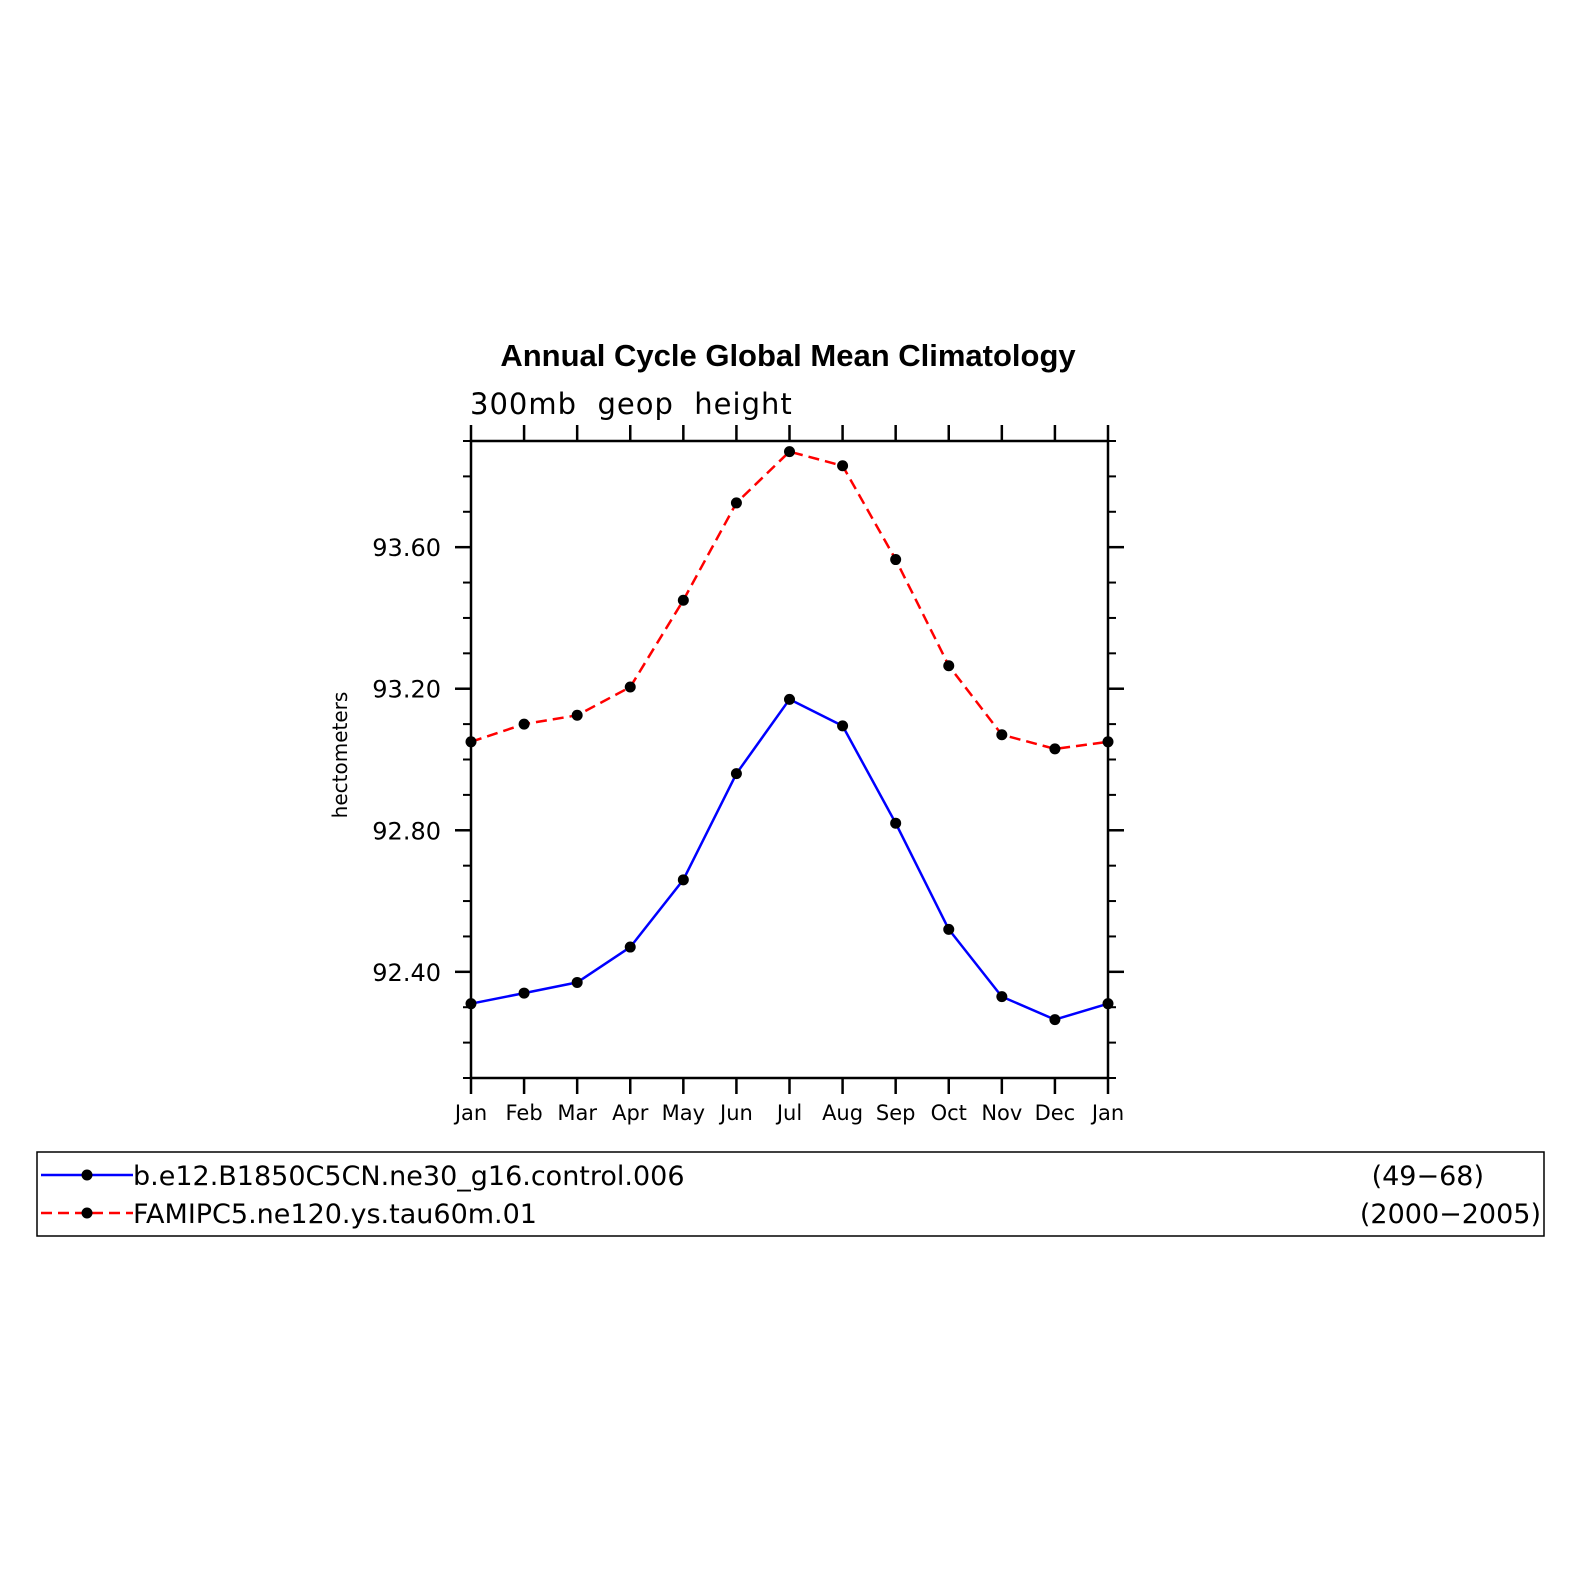 The height and width of the screenshot is (1575, 1575). What do you see at coordinates (630, 1113) in the screenshot?
I see `x-tick-label-3: Apr` at bounding box center [630, 1113].